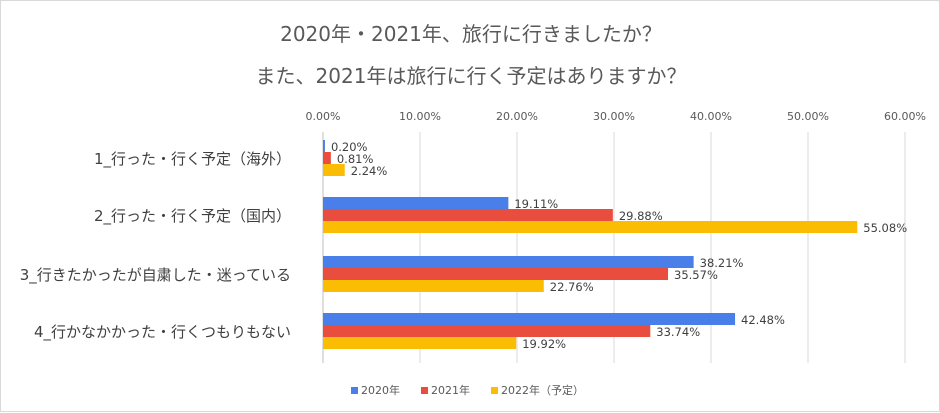  I want to click on data-label: 38.21%, so click(722, 263).